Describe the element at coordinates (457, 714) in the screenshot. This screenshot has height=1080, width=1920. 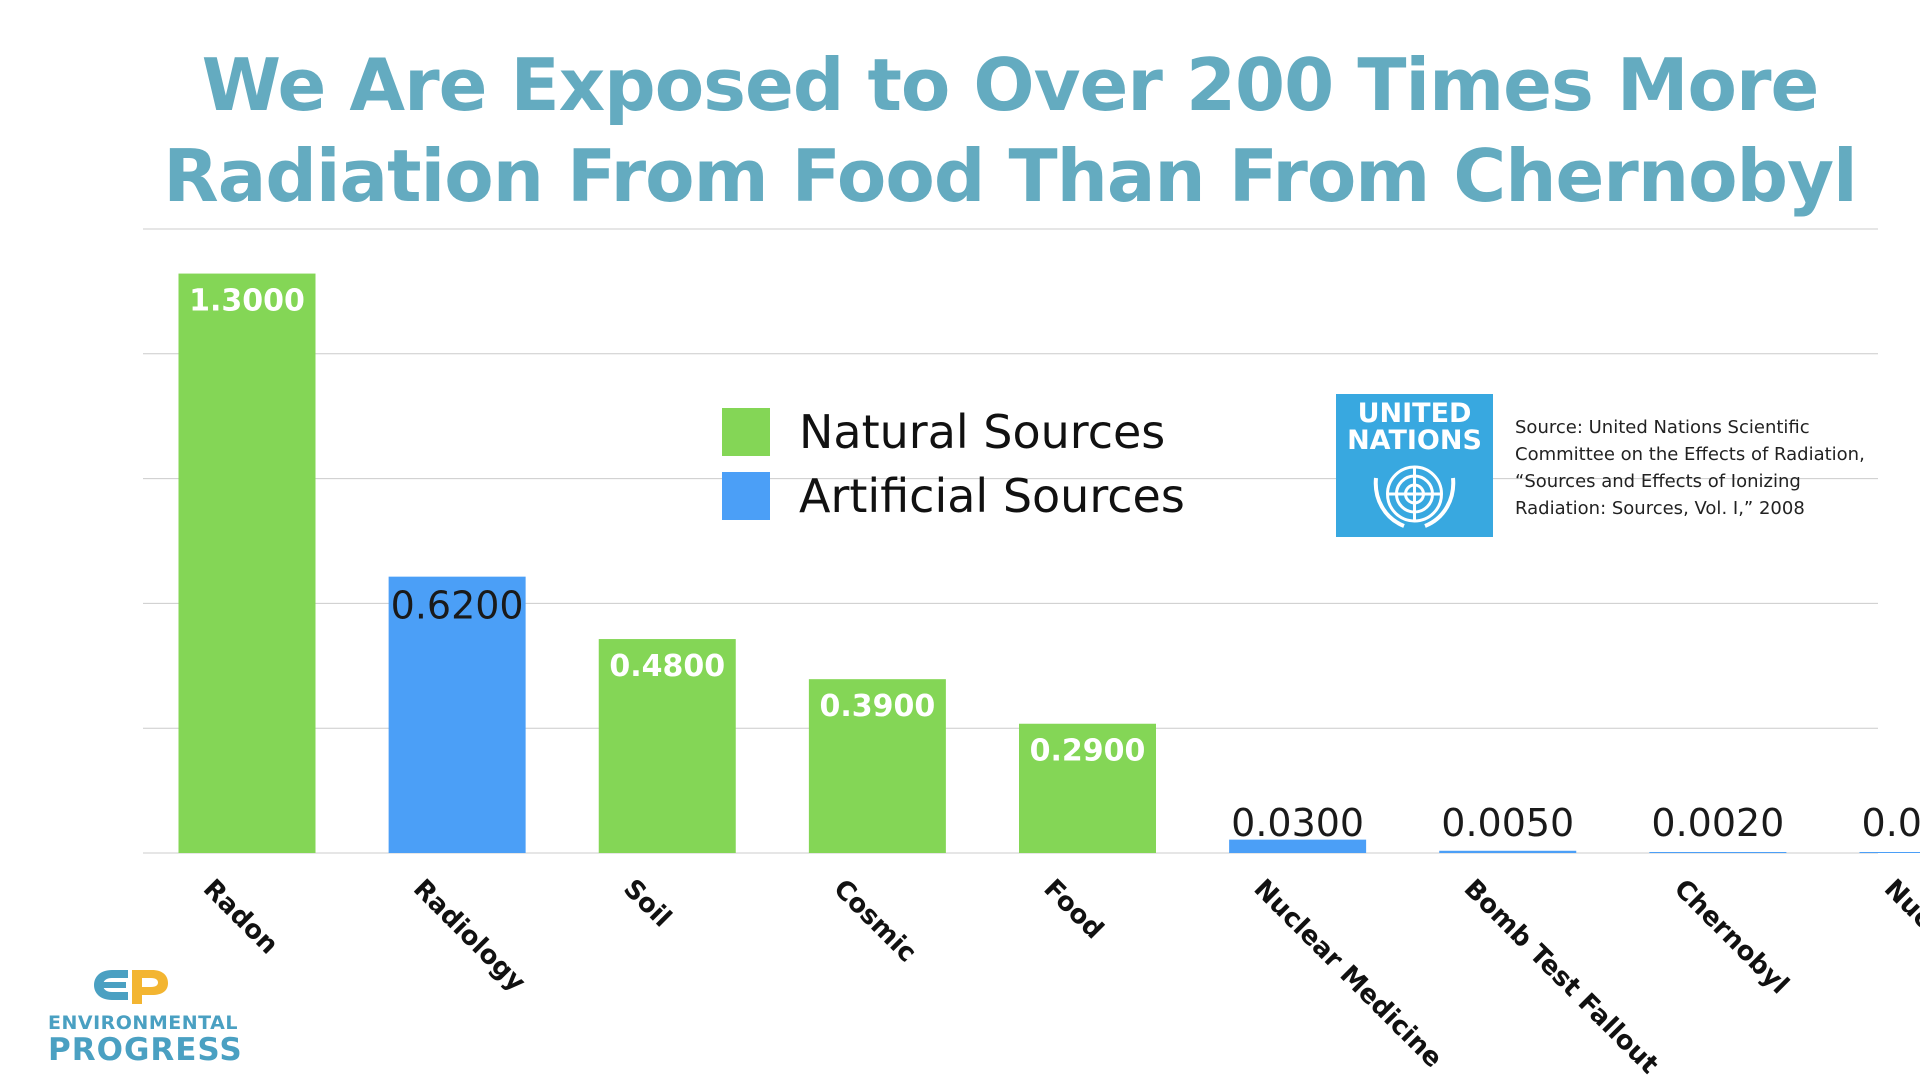
I see `bar-radiology` at that location.